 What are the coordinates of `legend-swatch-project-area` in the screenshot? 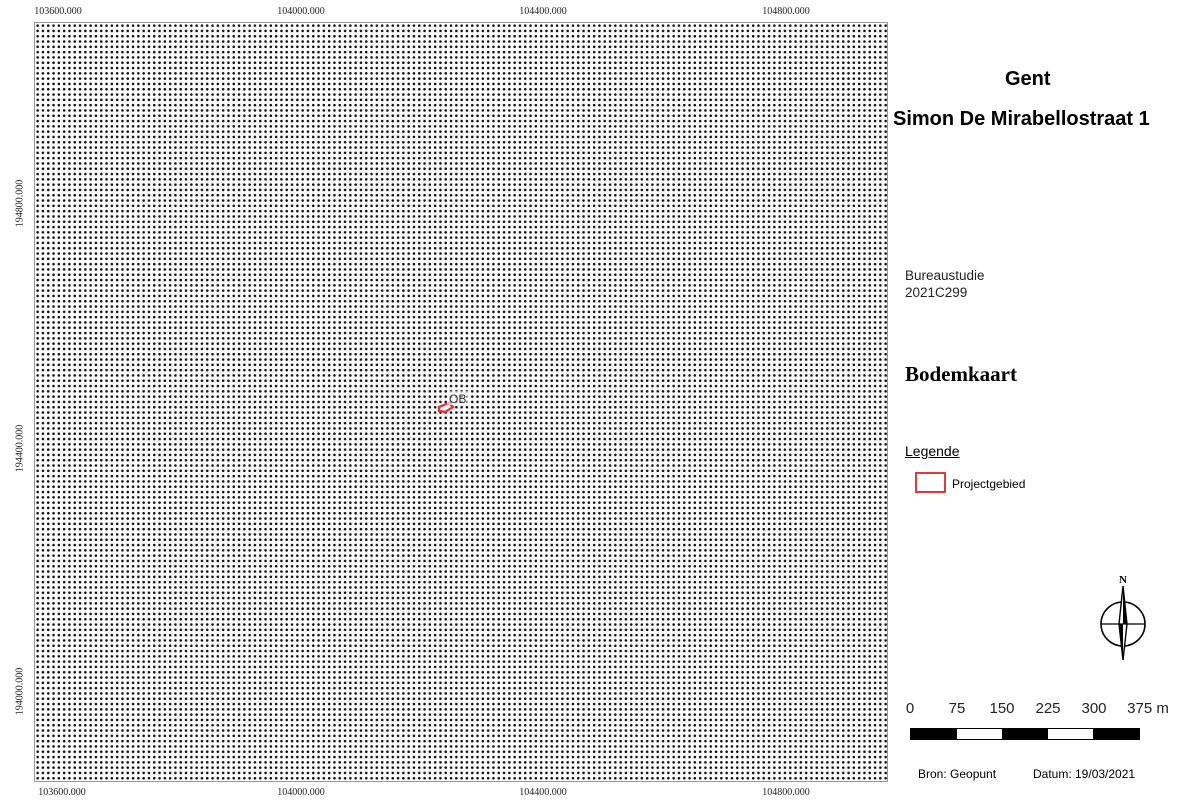 It's located at (930, 482).